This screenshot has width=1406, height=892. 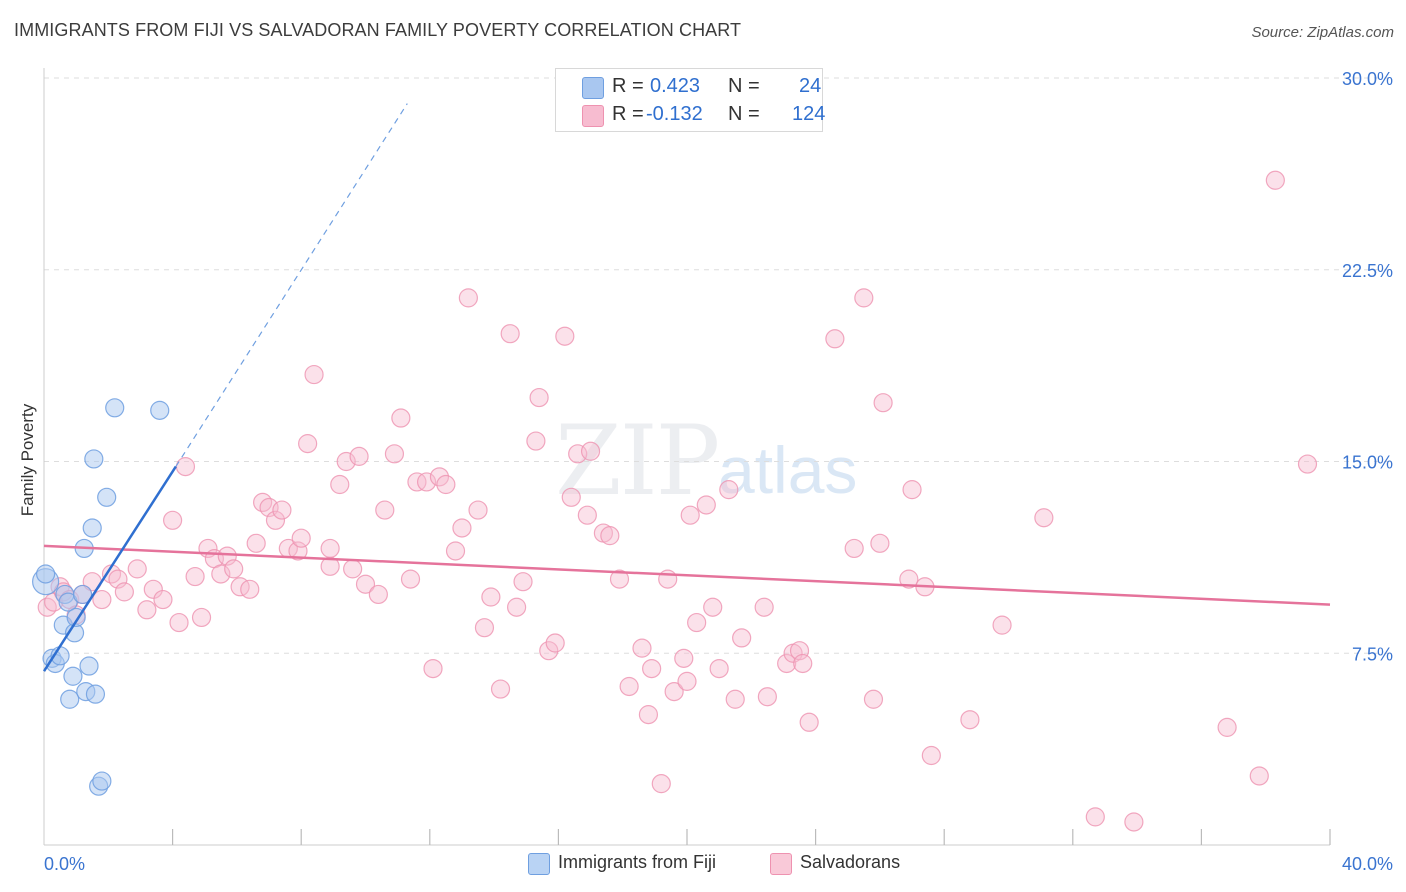 What do you see at coordinates (64, 864) in the screenshot?
I see `x-tick-label: 0.0%` at bounding box center [64, 864].